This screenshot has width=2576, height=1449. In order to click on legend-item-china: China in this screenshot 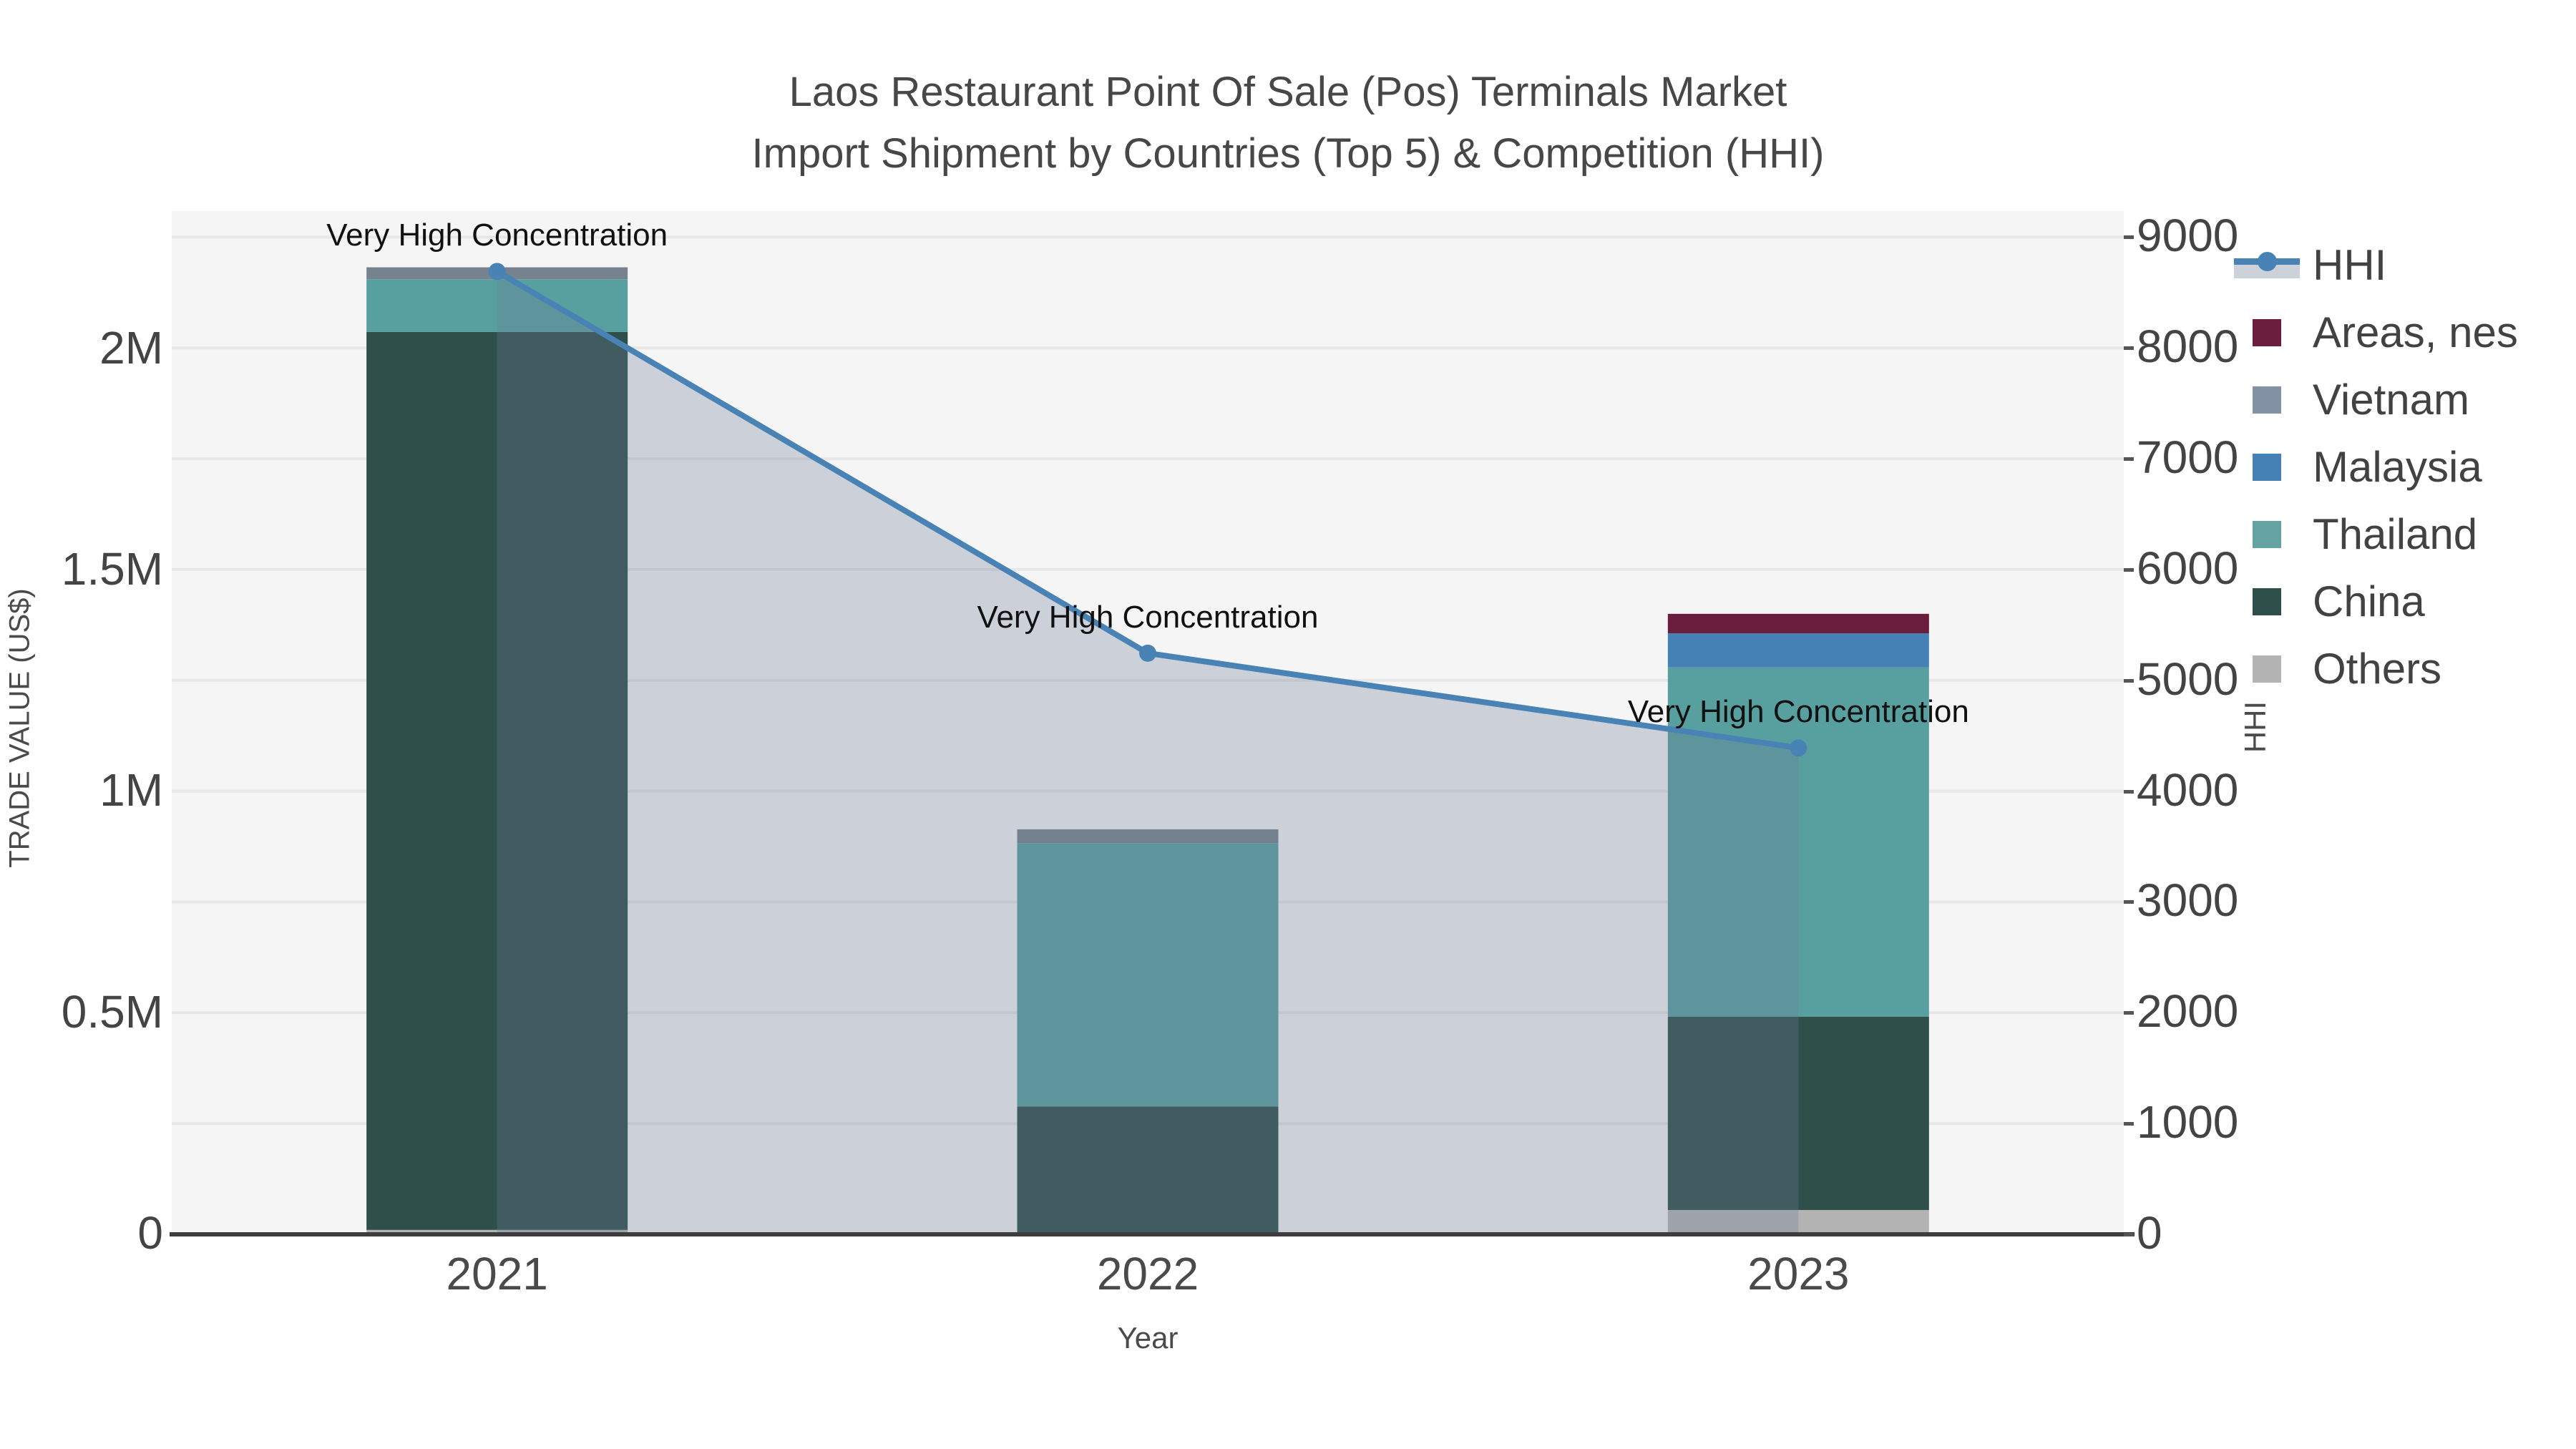, I will do `click(2329, 602)`.